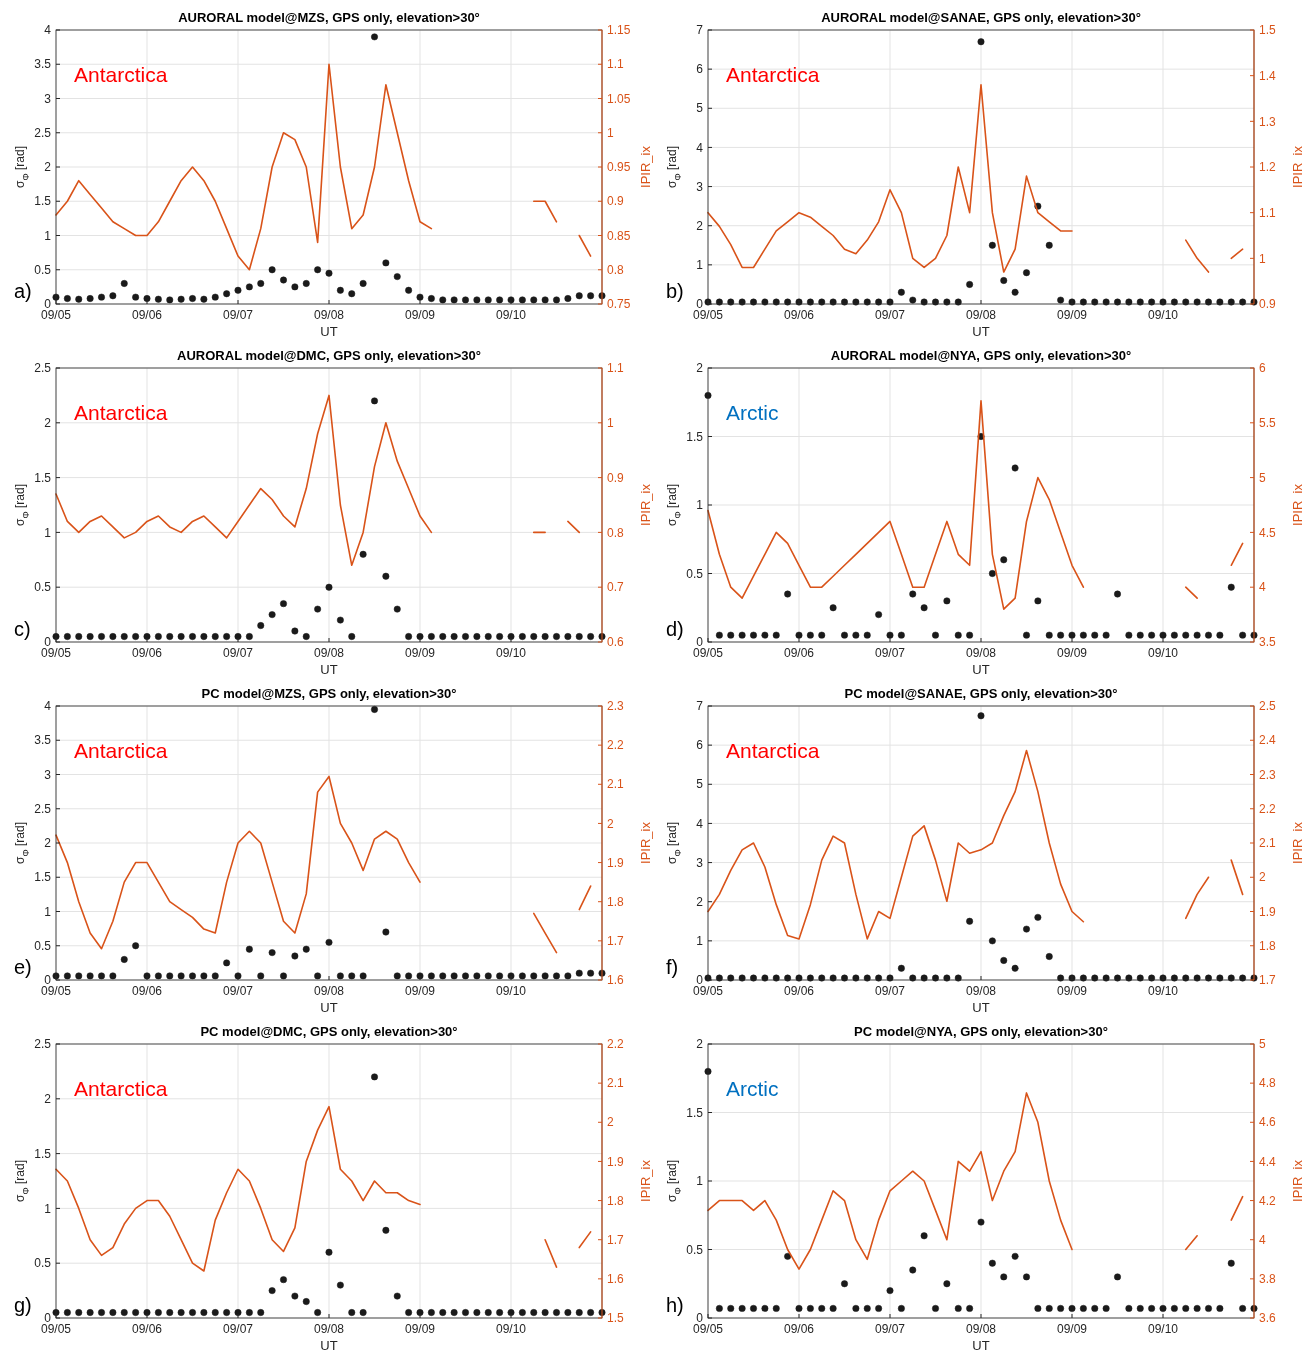 This screenshot has height=1354, width=1304. Describe the element at coordinates (981, 693) in the screenshot. I see `chart-title: PC model@SANAE, GPS only, elevation>30°` at that location.